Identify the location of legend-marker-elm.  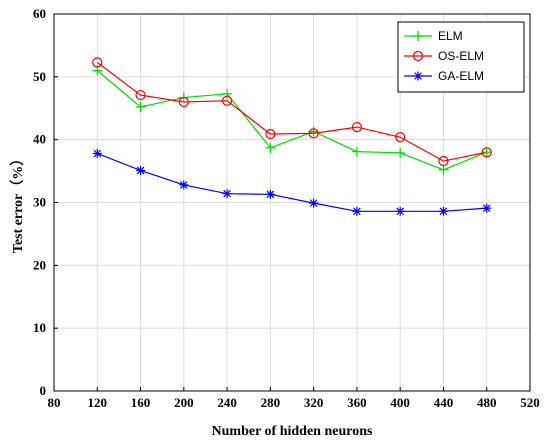
(418, 36).